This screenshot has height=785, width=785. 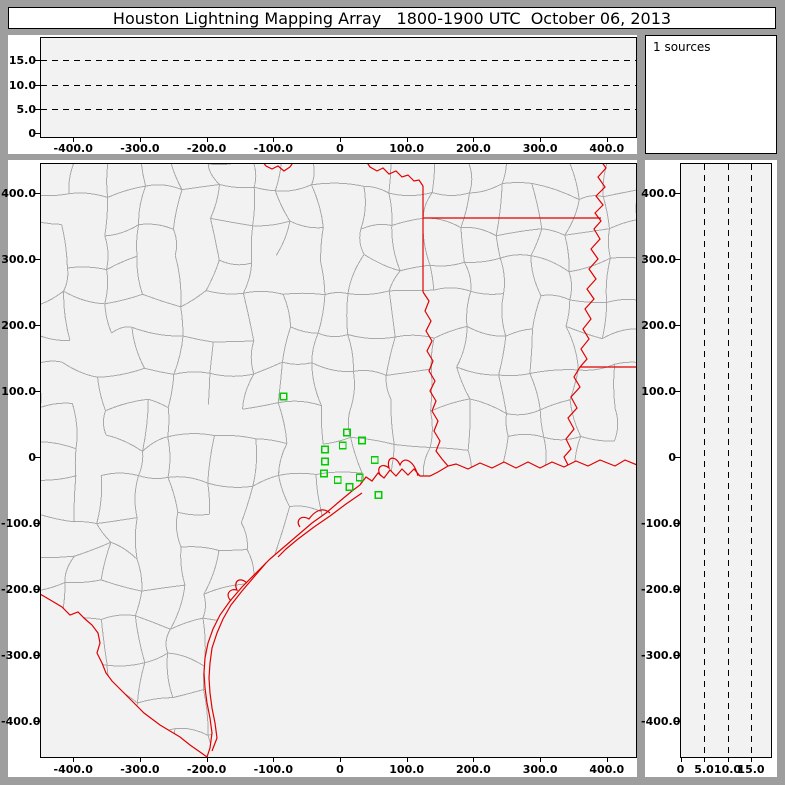 What do you see at coordinates (407, 769) in the screenshot?
I see `x-axis-tick-label: 100.0` at bounding box center [407, 769].